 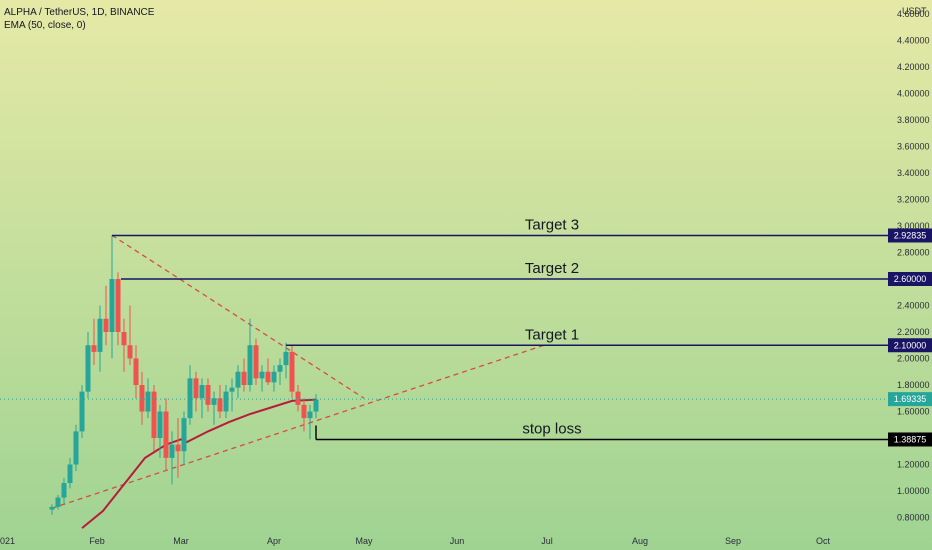 What do you see at coordinates (910, 337) in the screenshot?
I see `price-badges: 2.92835 2.60000 2.10000 1.38875 1.69335` at bounding box center [910, 337].